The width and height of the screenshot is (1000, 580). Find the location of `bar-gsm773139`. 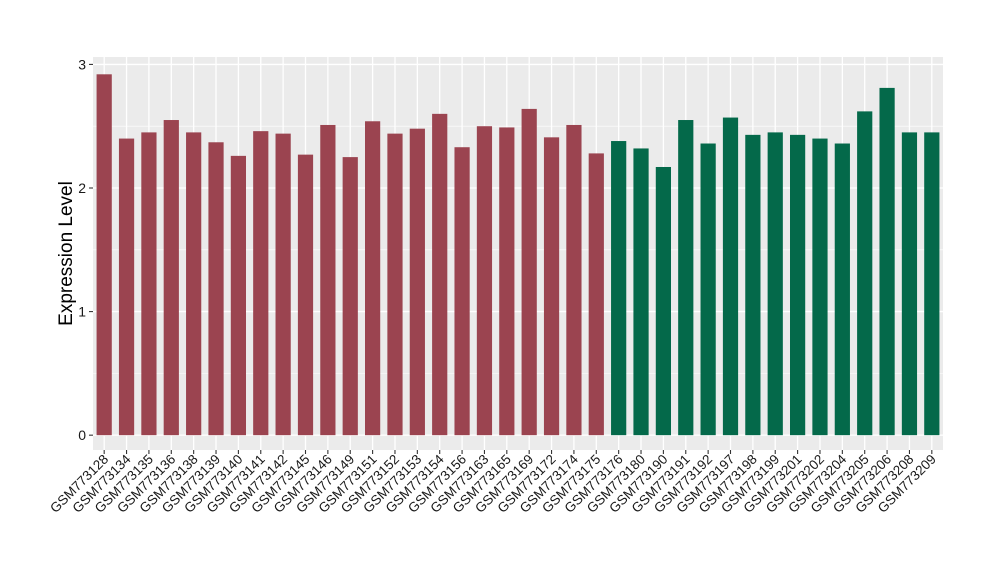

bar-gsm773139 is located at coordinates (216, 289).